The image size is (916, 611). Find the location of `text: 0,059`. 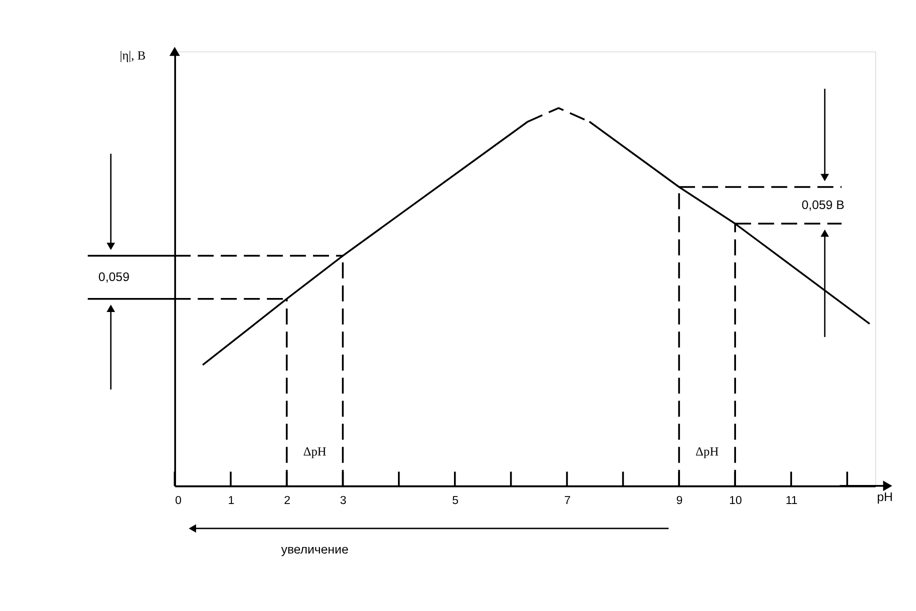

text: 0,059 is located at coordinates (114, 277).